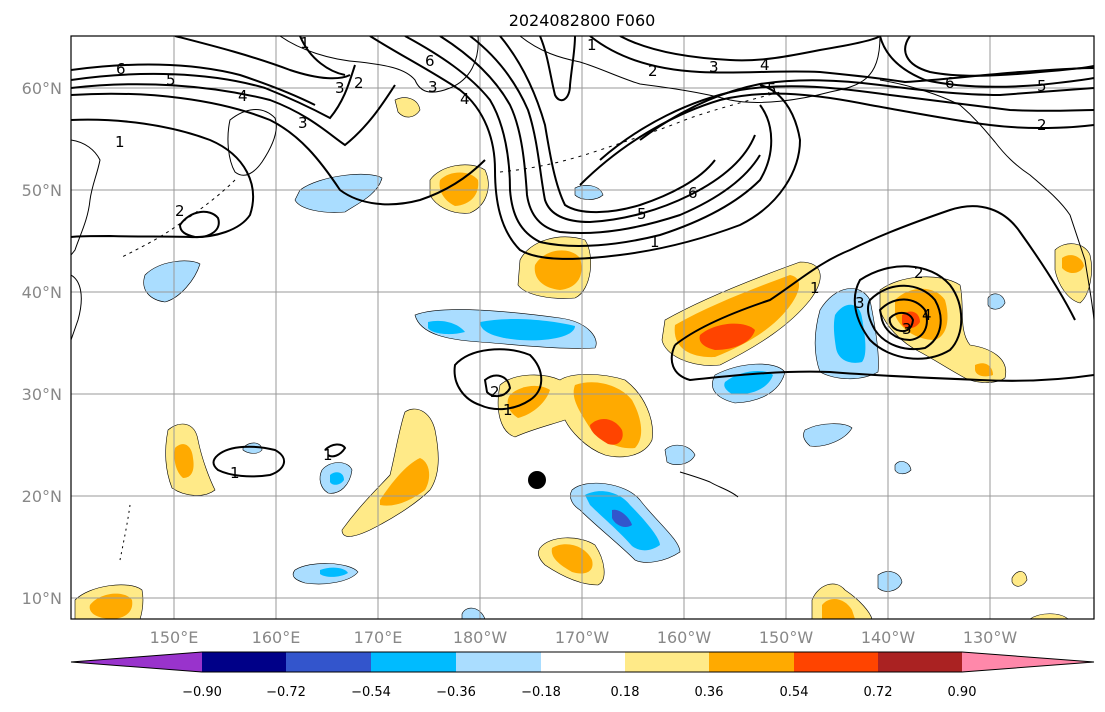 Image resolution: width=1105 pixels, height=712 pixels. What do you see at coordinates (276, 637) in the screenshot?
I see `longitude-label: 160°E` at bounding box center [276, 637].